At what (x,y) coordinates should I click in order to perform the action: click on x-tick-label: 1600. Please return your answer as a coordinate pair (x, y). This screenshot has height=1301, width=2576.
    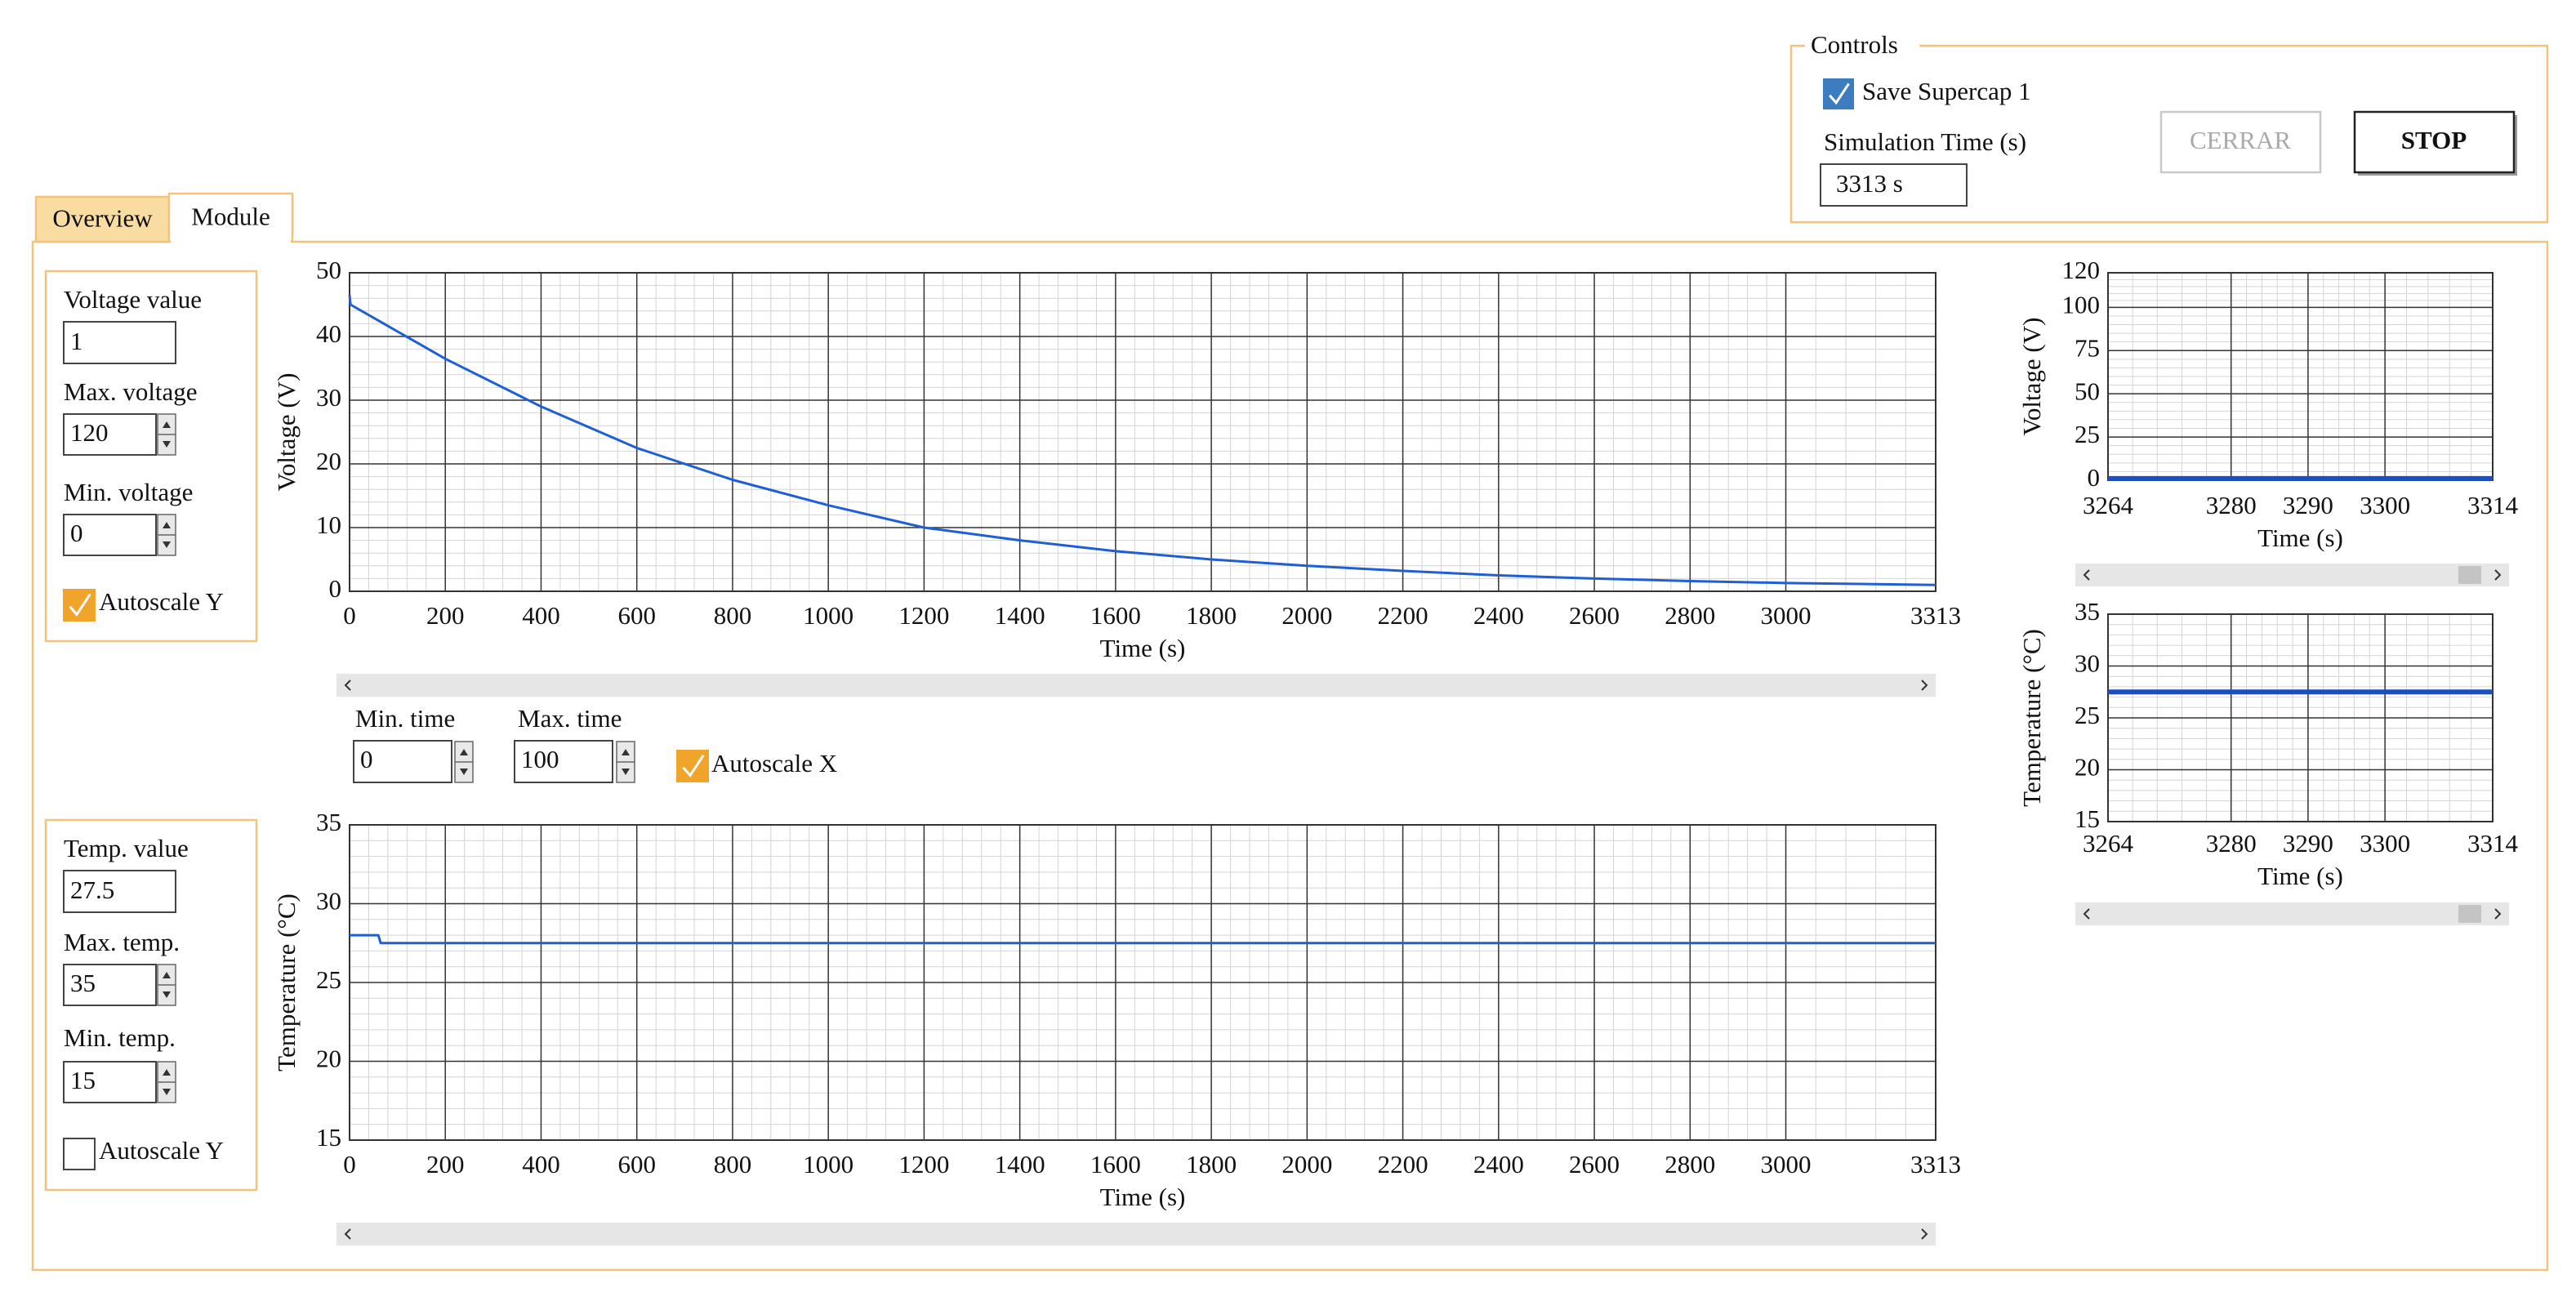
    Looking at the image, I should click on (1115, 615).